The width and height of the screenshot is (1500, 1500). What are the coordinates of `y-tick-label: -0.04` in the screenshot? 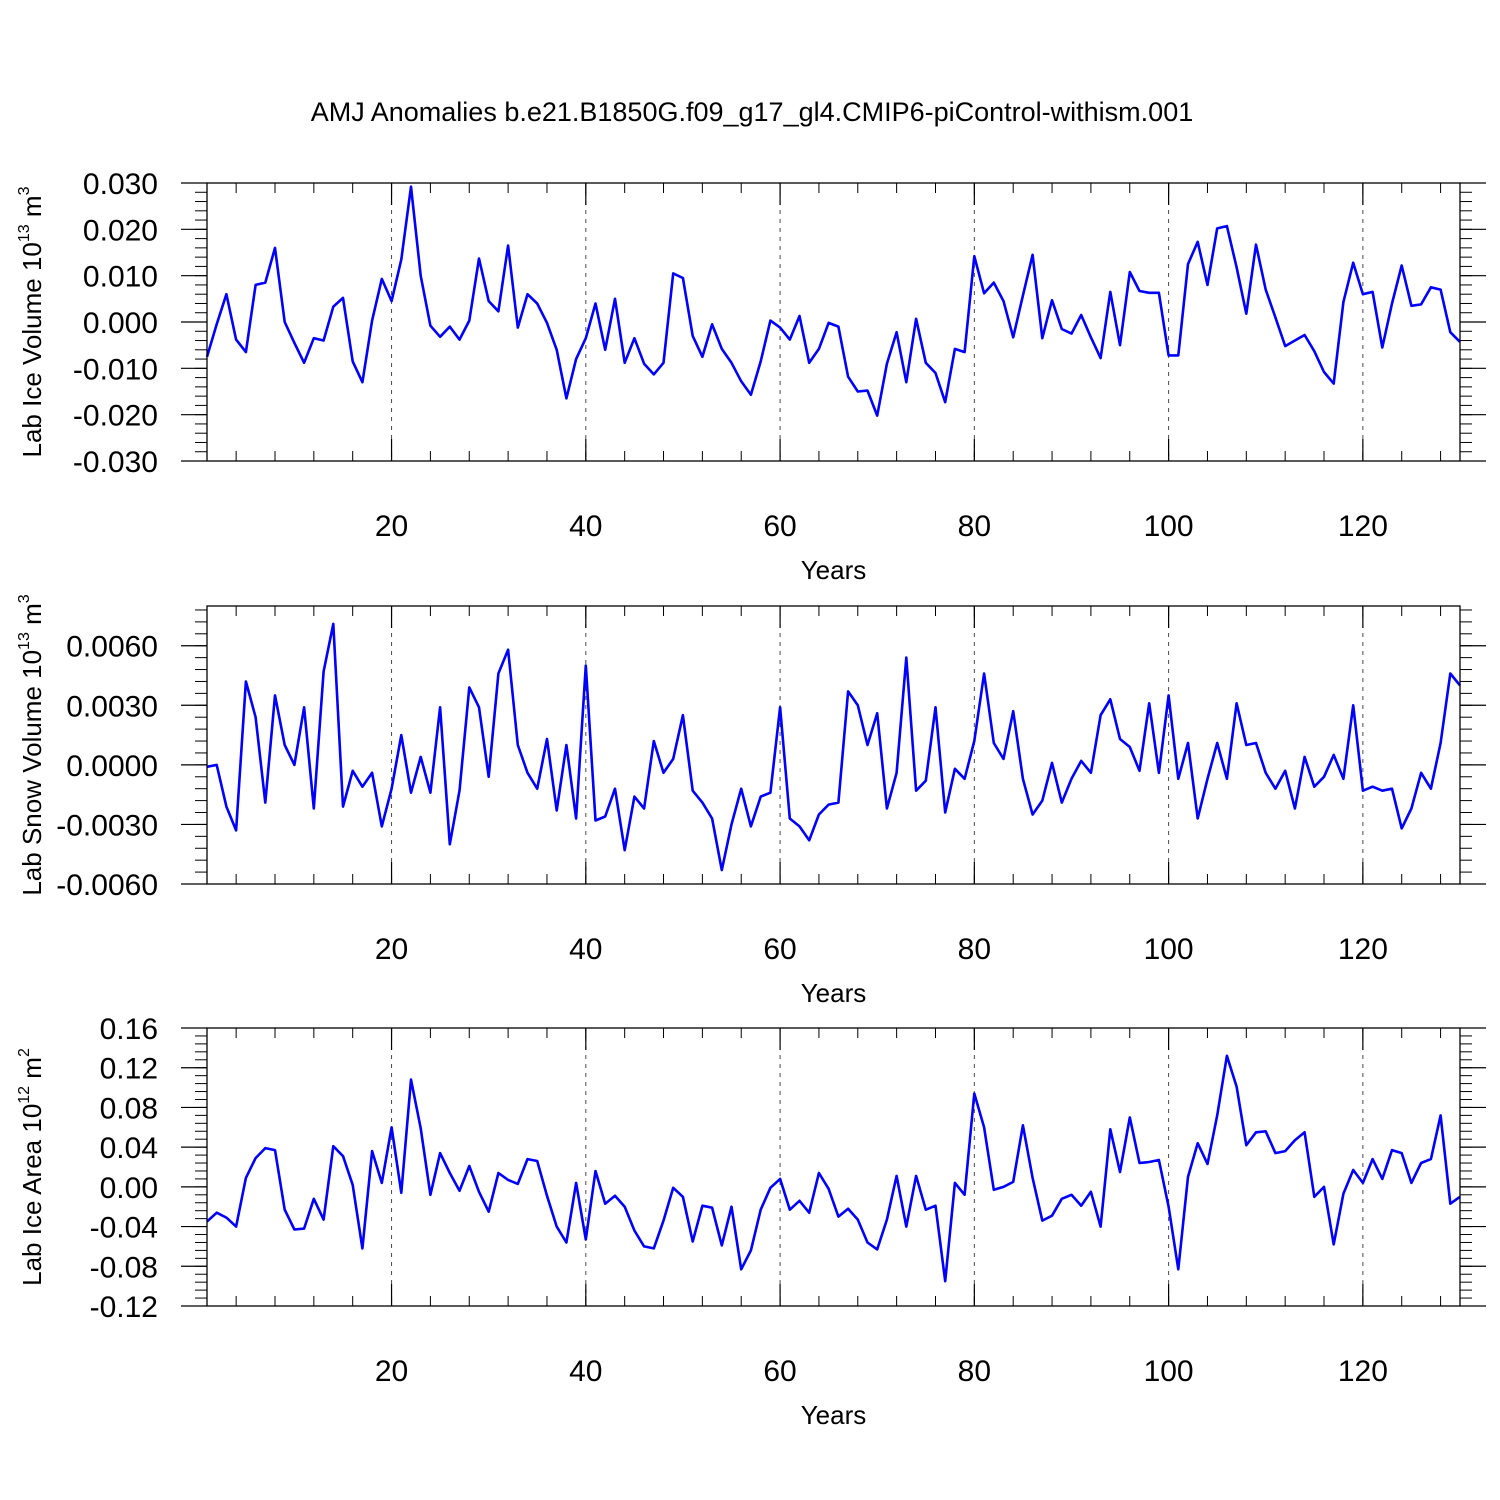 It's located at (124, 1228).